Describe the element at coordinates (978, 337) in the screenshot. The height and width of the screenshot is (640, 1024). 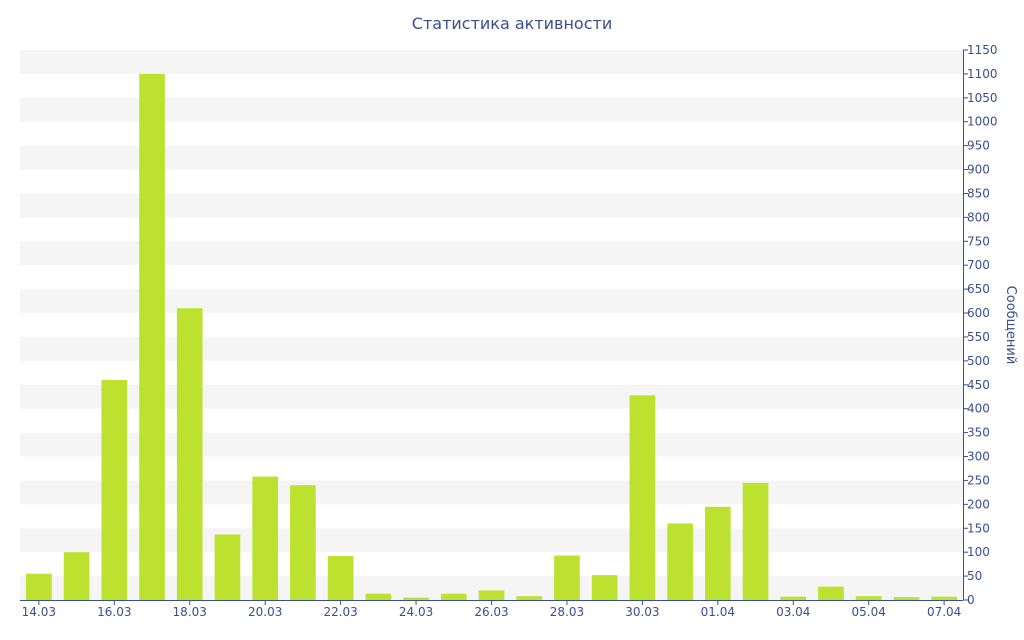
I see `y-tick-label: 550` at that location.